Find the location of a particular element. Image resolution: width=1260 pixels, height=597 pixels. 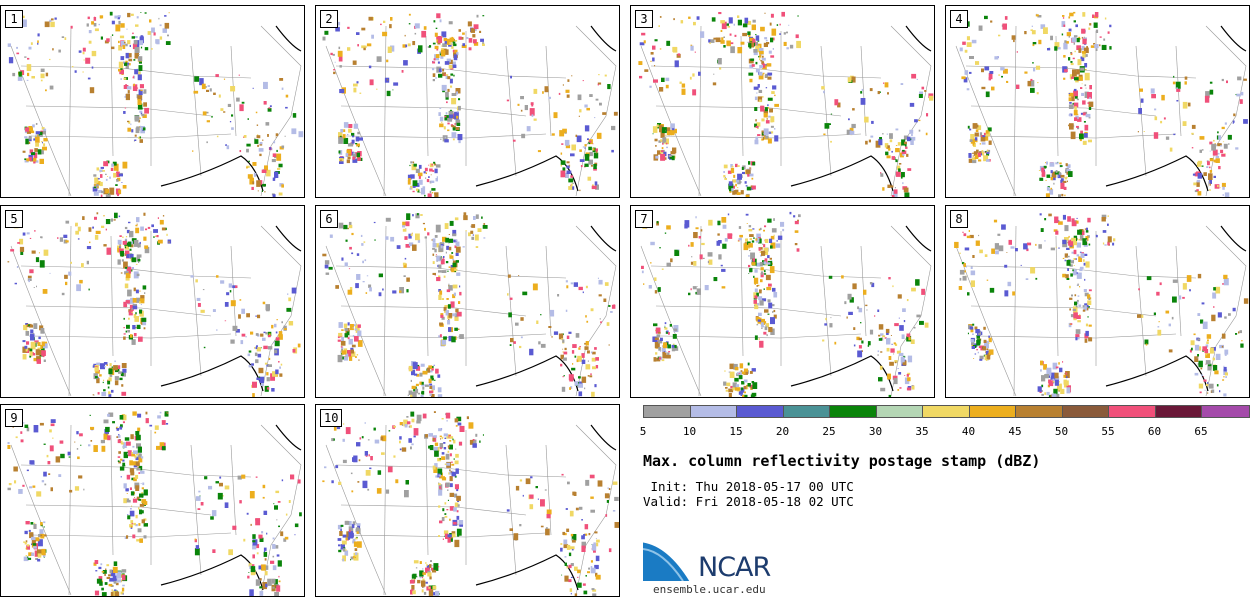

member-panel-5: 5 is located at coordinates (152, 301).